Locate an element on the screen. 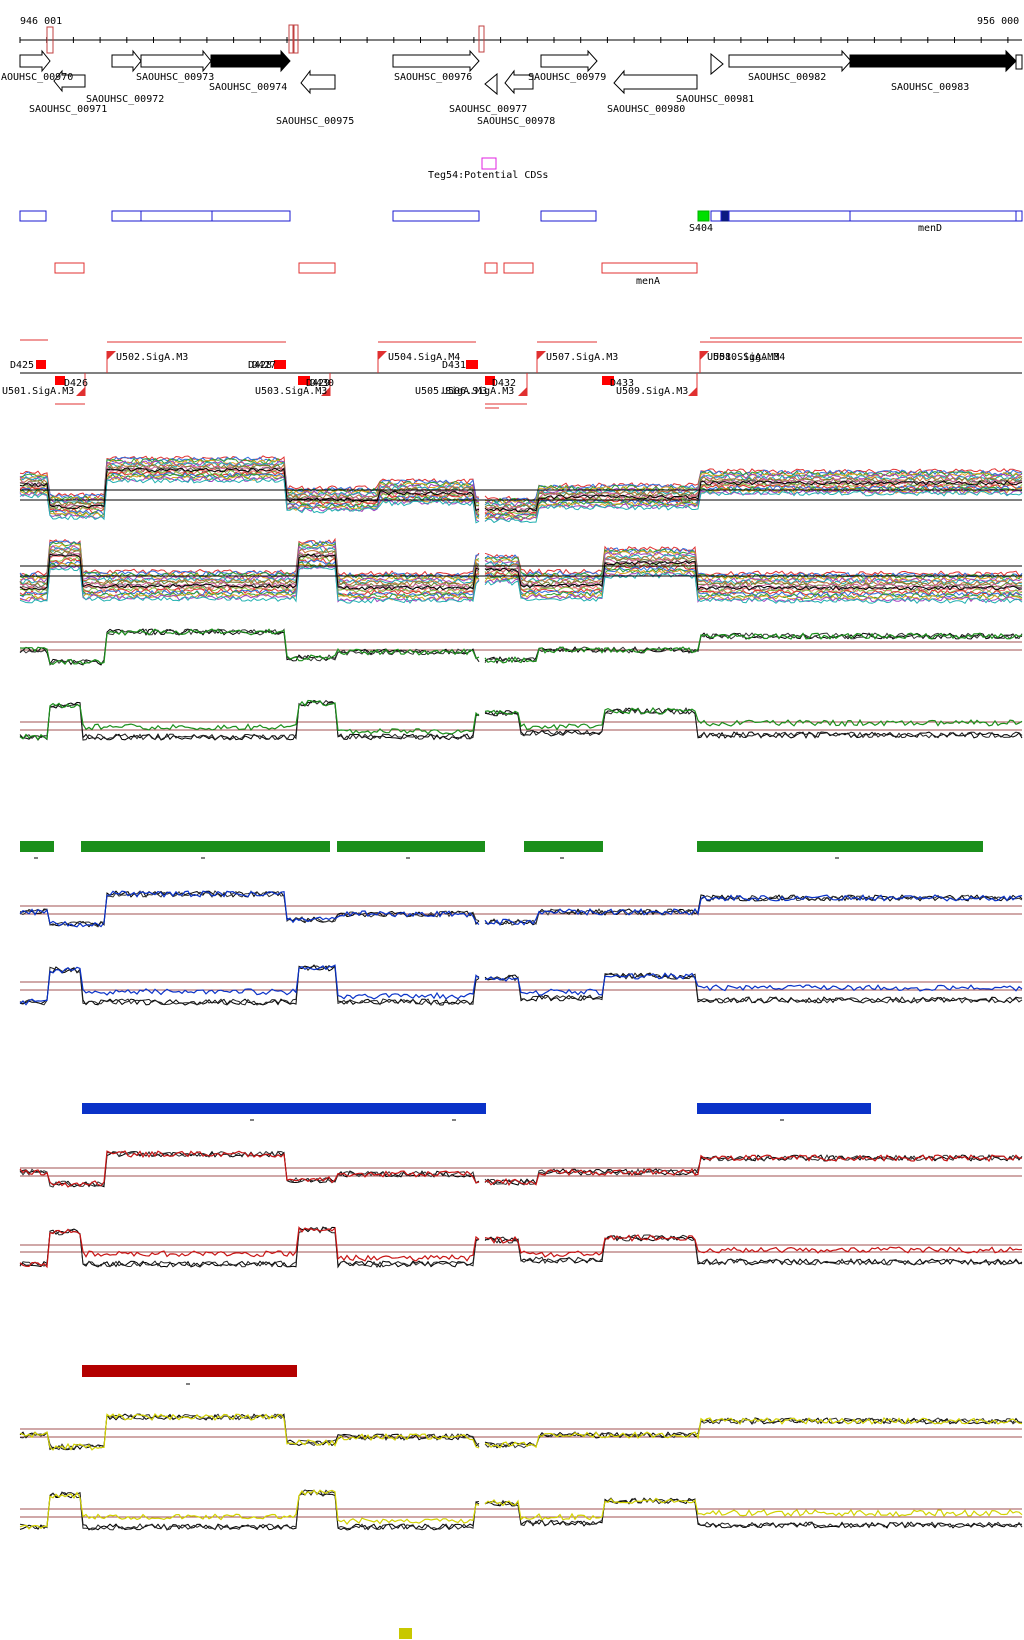 This screenshot has height=1640, width=1024. gene-label-00977: SAOUHSC_00977 is located at coordinates (488, 109).